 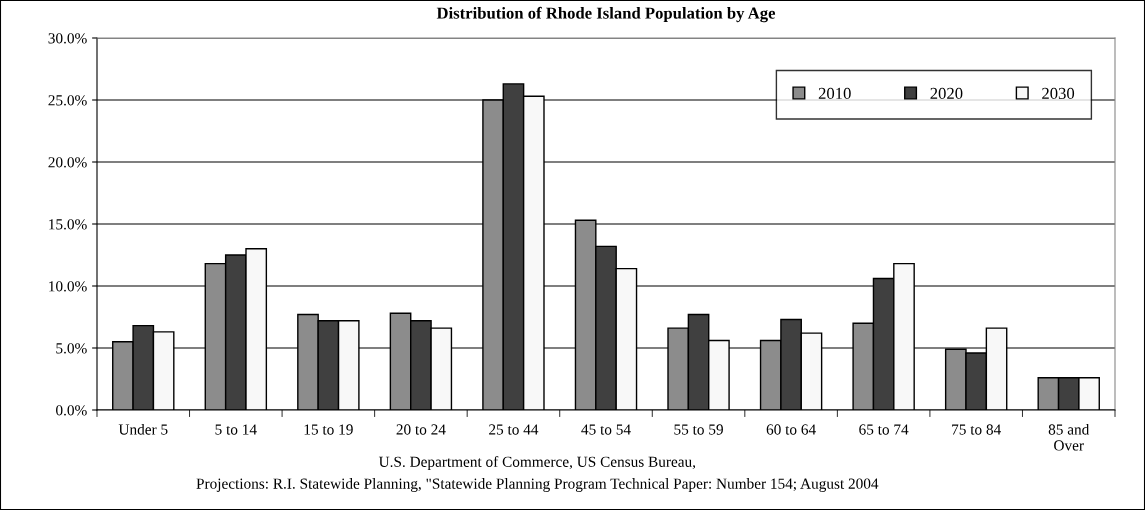 What do you see at coordinates (976, 429) in the screenshot?
I see `x-tick-label: 75 to 84` at bounding box center [976, 429].